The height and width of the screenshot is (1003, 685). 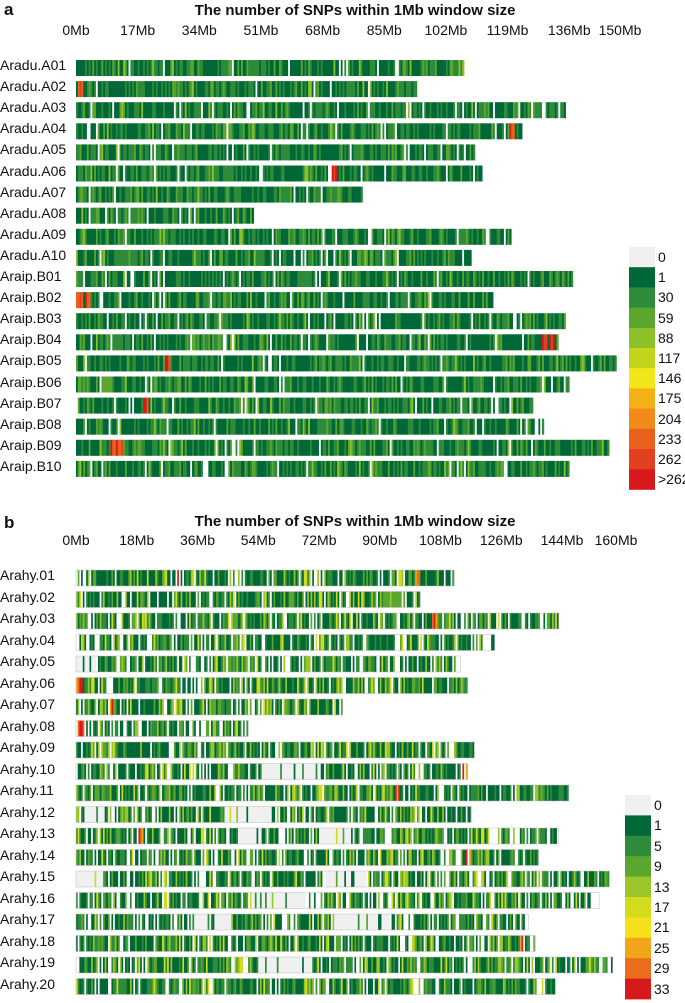 I want to click on legend-swatch, so click(x=642, y=439).